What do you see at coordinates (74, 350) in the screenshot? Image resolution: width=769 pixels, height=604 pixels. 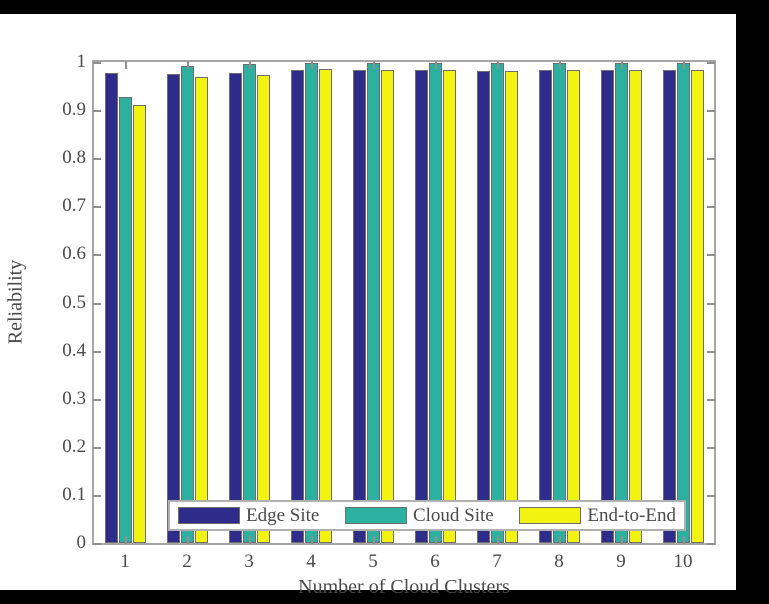 I see `y-tick-label: 0.4` at bounding box center [74, 350].